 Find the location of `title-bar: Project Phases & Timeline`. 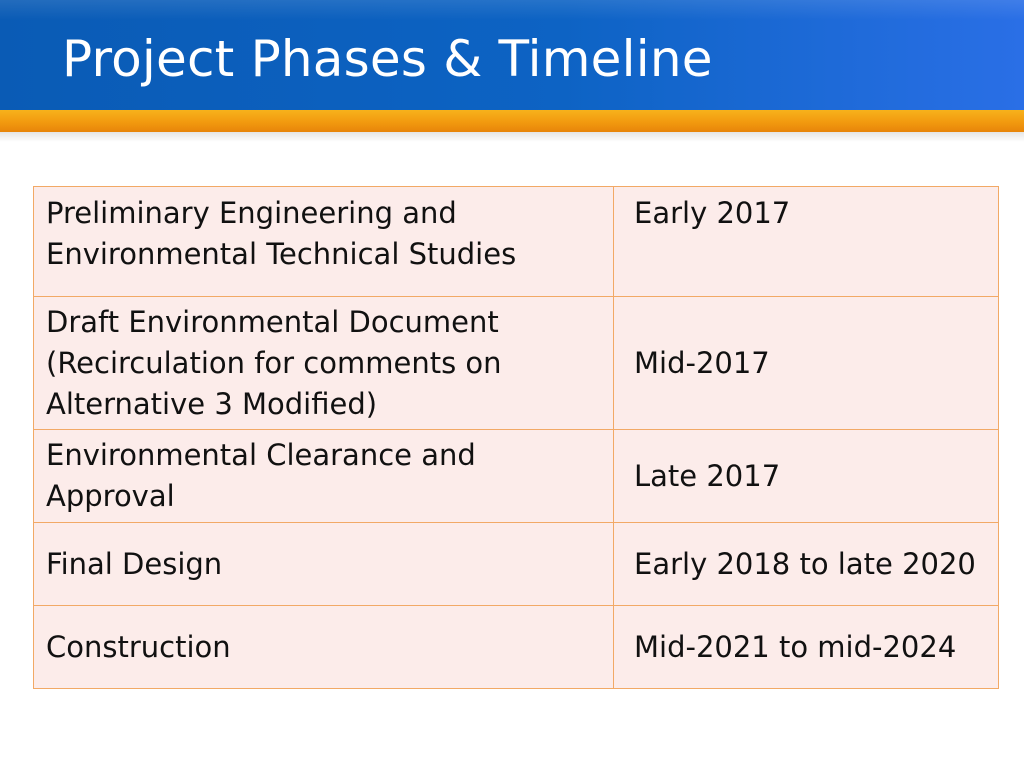

title-bar: Project Phases & Timeline is located at coordinates (512, 55).